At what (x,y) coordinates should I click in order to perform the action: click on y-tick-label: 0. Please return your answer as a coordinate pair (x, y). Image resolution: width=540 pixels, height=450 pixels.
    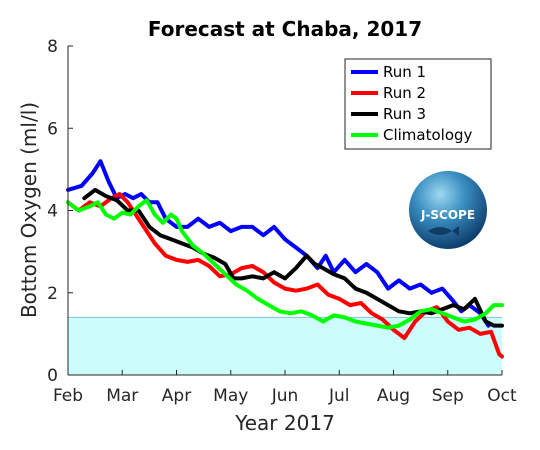
    Looking at the image, I should click on (52, 376).